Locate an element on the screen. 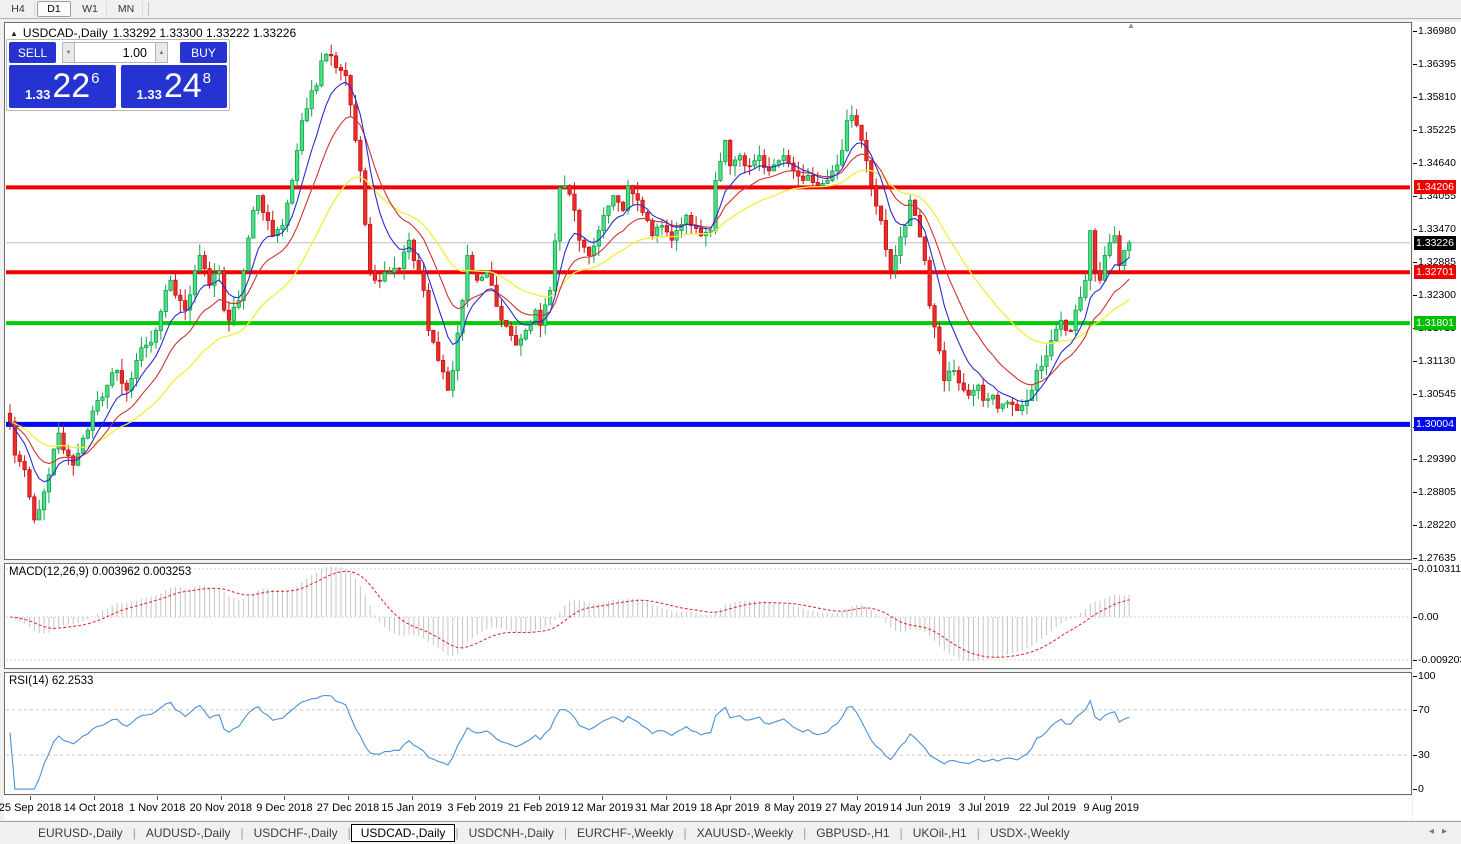 Image resolution: width=1461 pixels, height=844 pixels. chart-tab-audusddaily: AUDUSD-,Daily is located at coordinates (188, 833).